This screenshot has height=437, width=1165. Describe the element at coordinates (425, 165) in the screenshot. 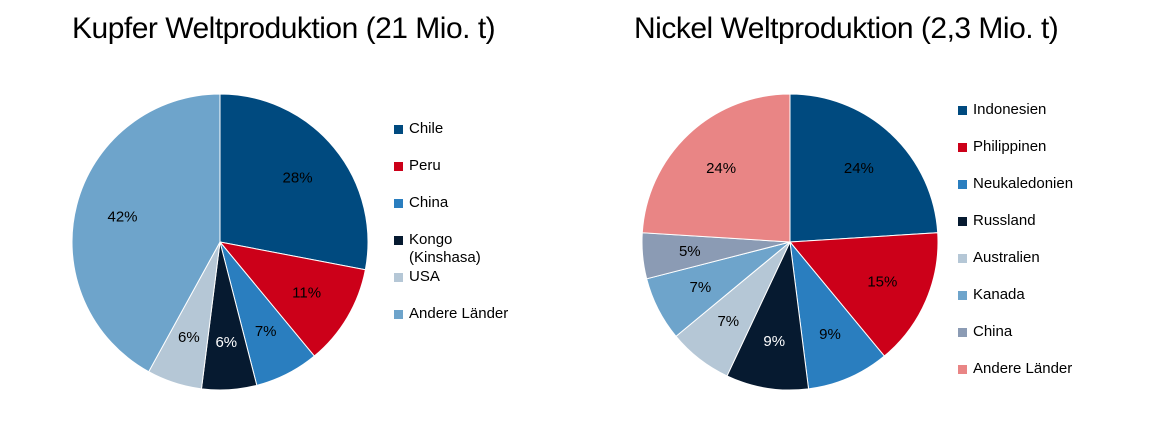

I see `legend-label-peru: Peru` at that location.